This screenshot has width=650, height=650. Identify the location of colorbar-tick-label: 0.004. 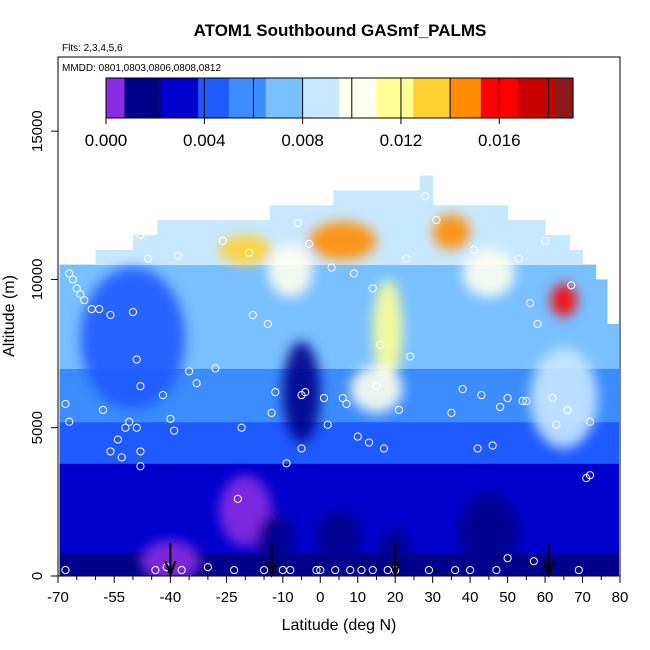
(204, 140).